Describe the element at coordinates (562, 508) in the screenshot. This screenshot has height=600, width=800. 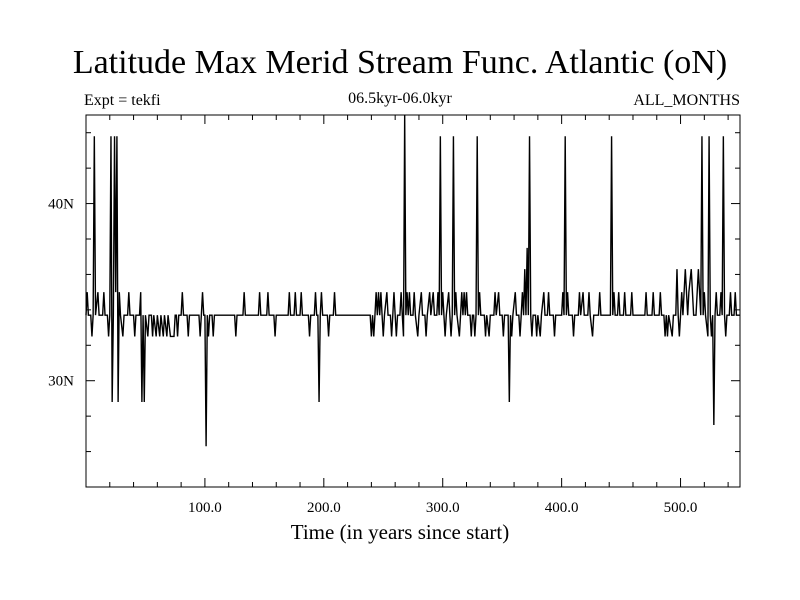
I see `x-tick-label: 400.0` at that location.